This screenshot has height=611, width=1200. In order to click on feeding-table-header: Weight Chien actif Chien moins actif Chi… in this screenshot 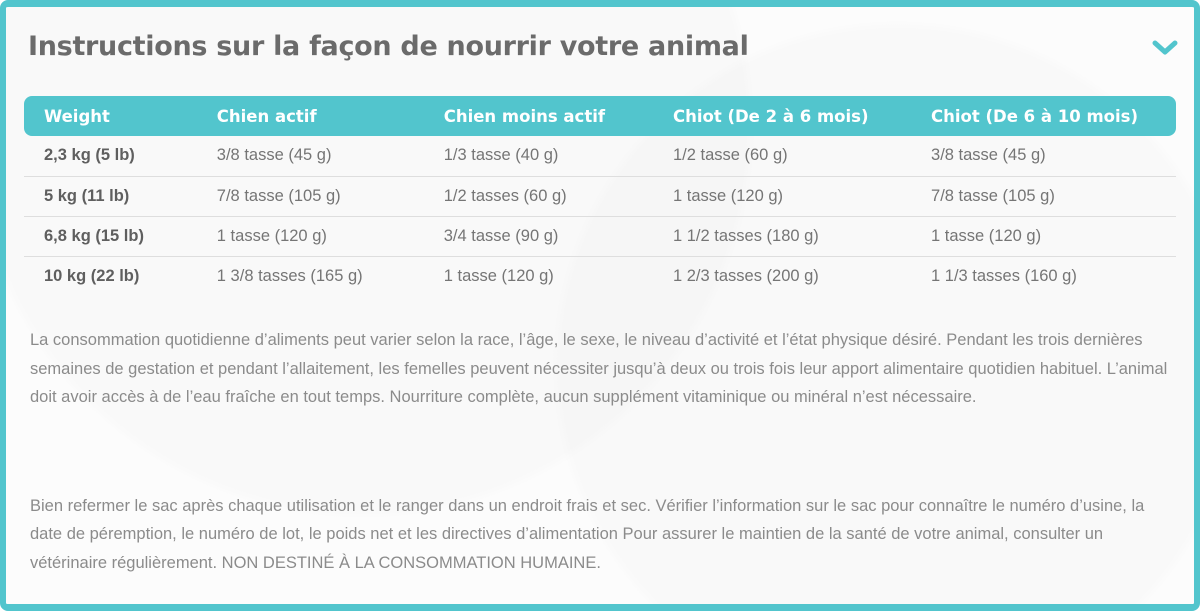, I will do `click(600, 116)`.